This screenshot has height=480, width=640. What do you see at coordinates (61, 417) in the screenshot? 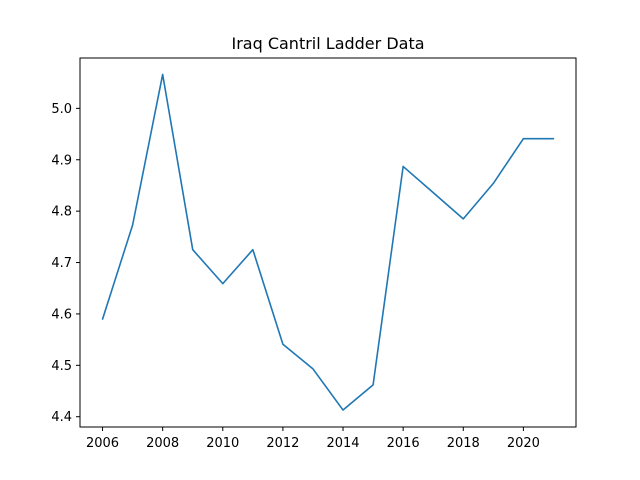
I see `y-tick-label: 4.4` at bounding box center [61, 417].